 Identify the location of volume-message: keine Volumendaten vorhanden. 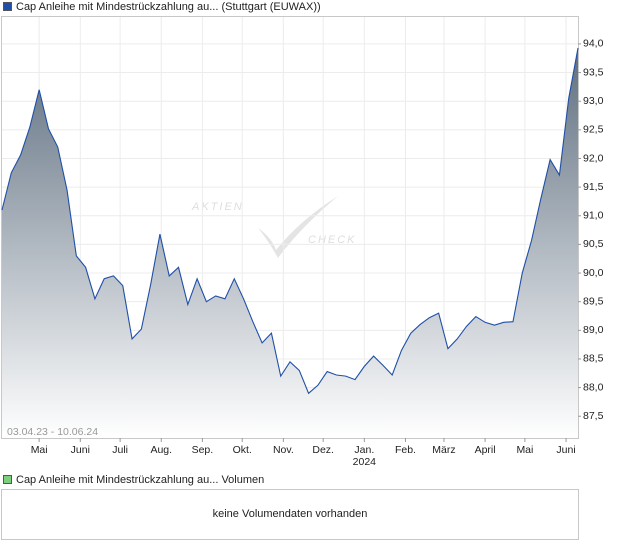
(290, 514).